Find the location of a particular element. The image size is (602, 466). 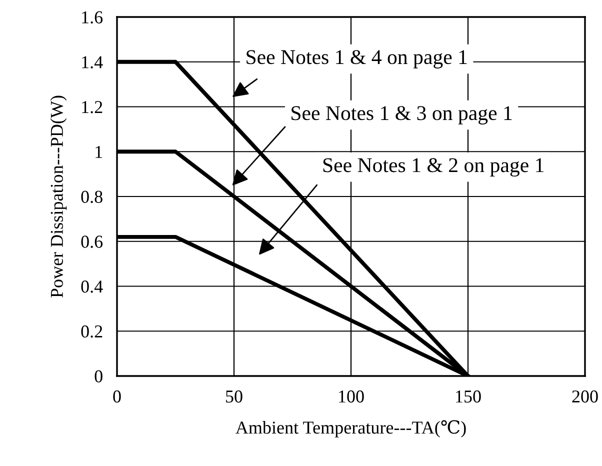

y-tick-label: 1 is located at coordinates (99, 152).